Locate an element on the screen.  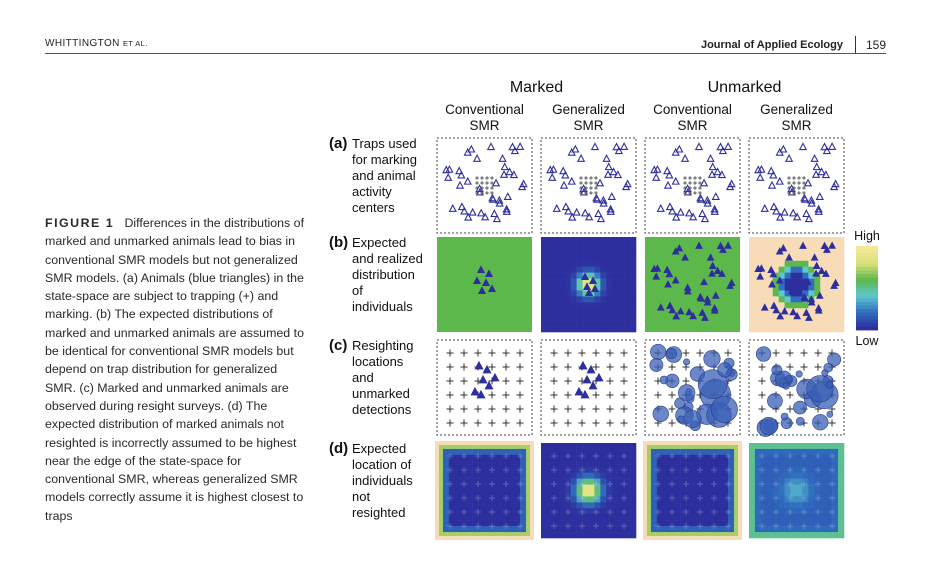
column-header-3: Generalized is located at coordinates (796, 109).